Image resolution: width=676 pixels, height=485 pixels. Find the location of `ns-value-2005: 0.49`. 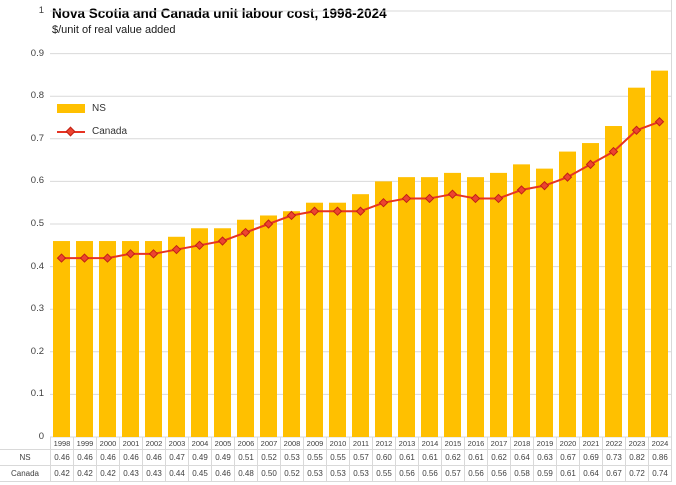

ns-value-2005: 0.49 is located at coordinates (222, 458).